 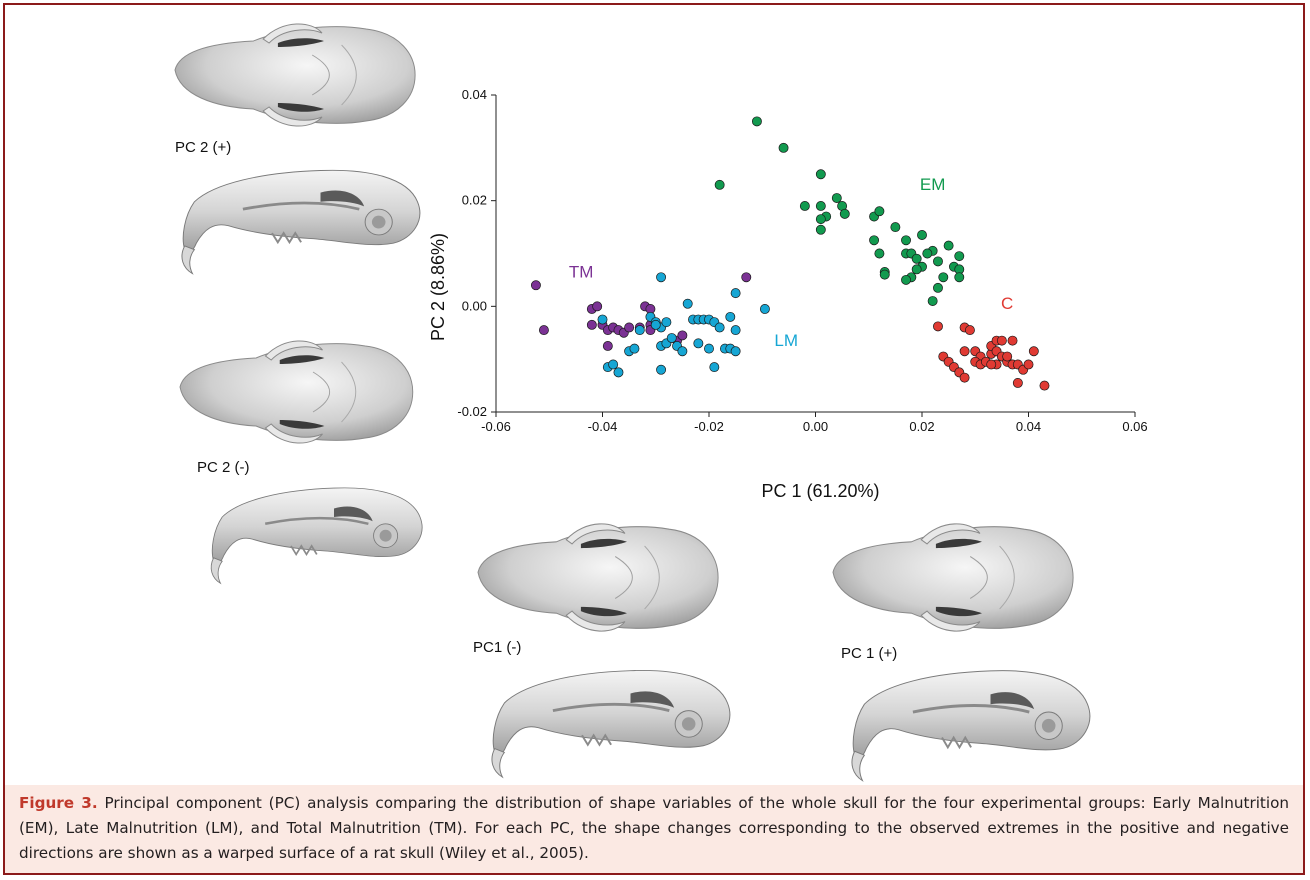 What do you see at coordinates (933, 184) in the screenshot?
I see `group-label-em: EM` at bounding box center [933, 184].